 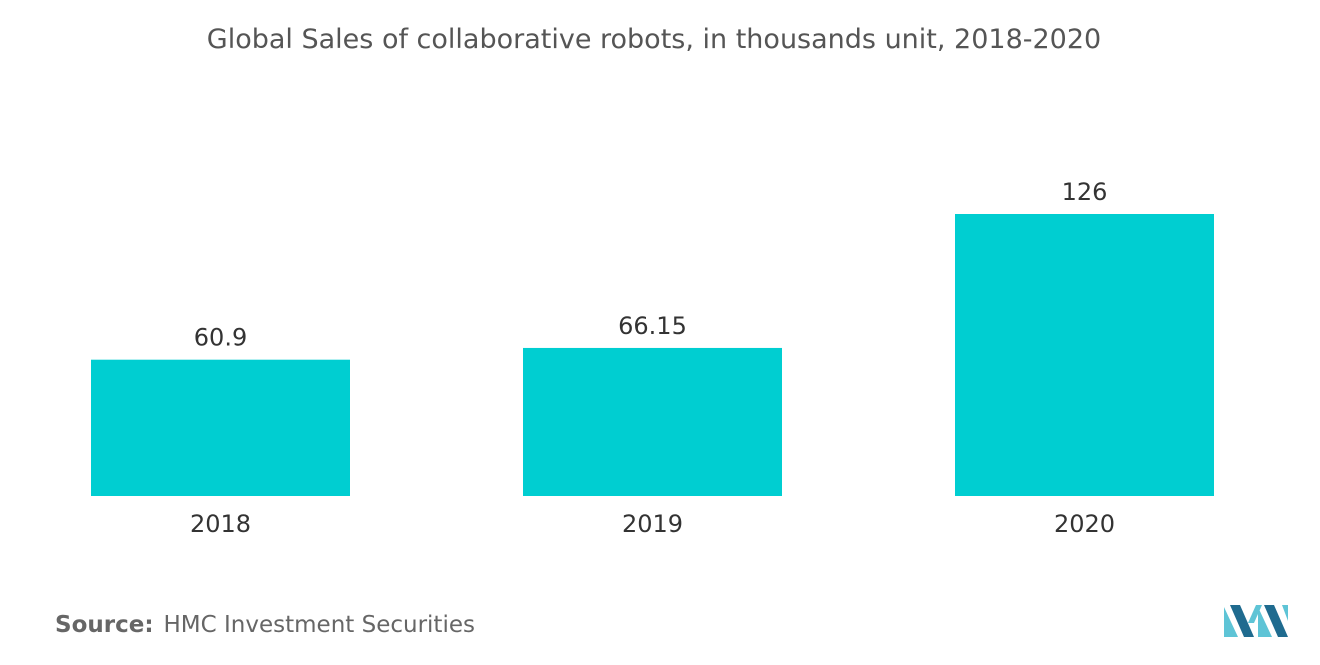 What do you see at coordinates (1084, 524) in the screenshot?
I see `x-tick-label-2020: 2020` at bounding box center [1084, 524].